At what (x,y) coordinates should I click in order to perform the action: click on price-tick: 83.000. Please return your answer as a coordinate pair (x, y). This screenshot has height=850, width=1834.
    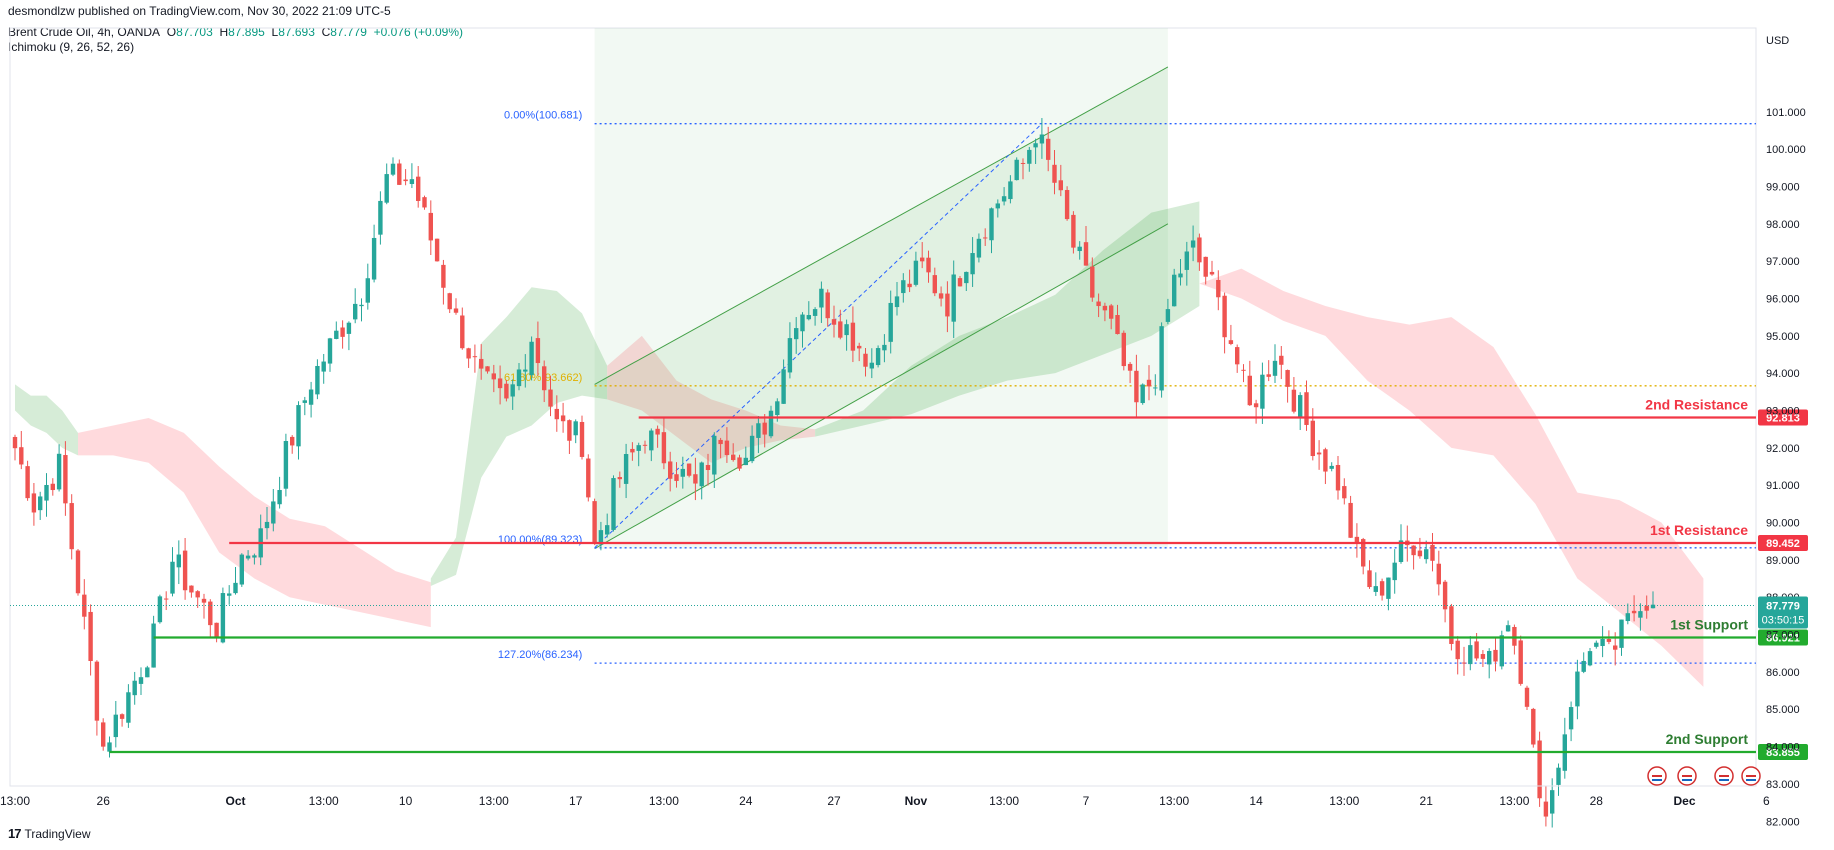
    Looking at the image, I should click on (1783, 785).